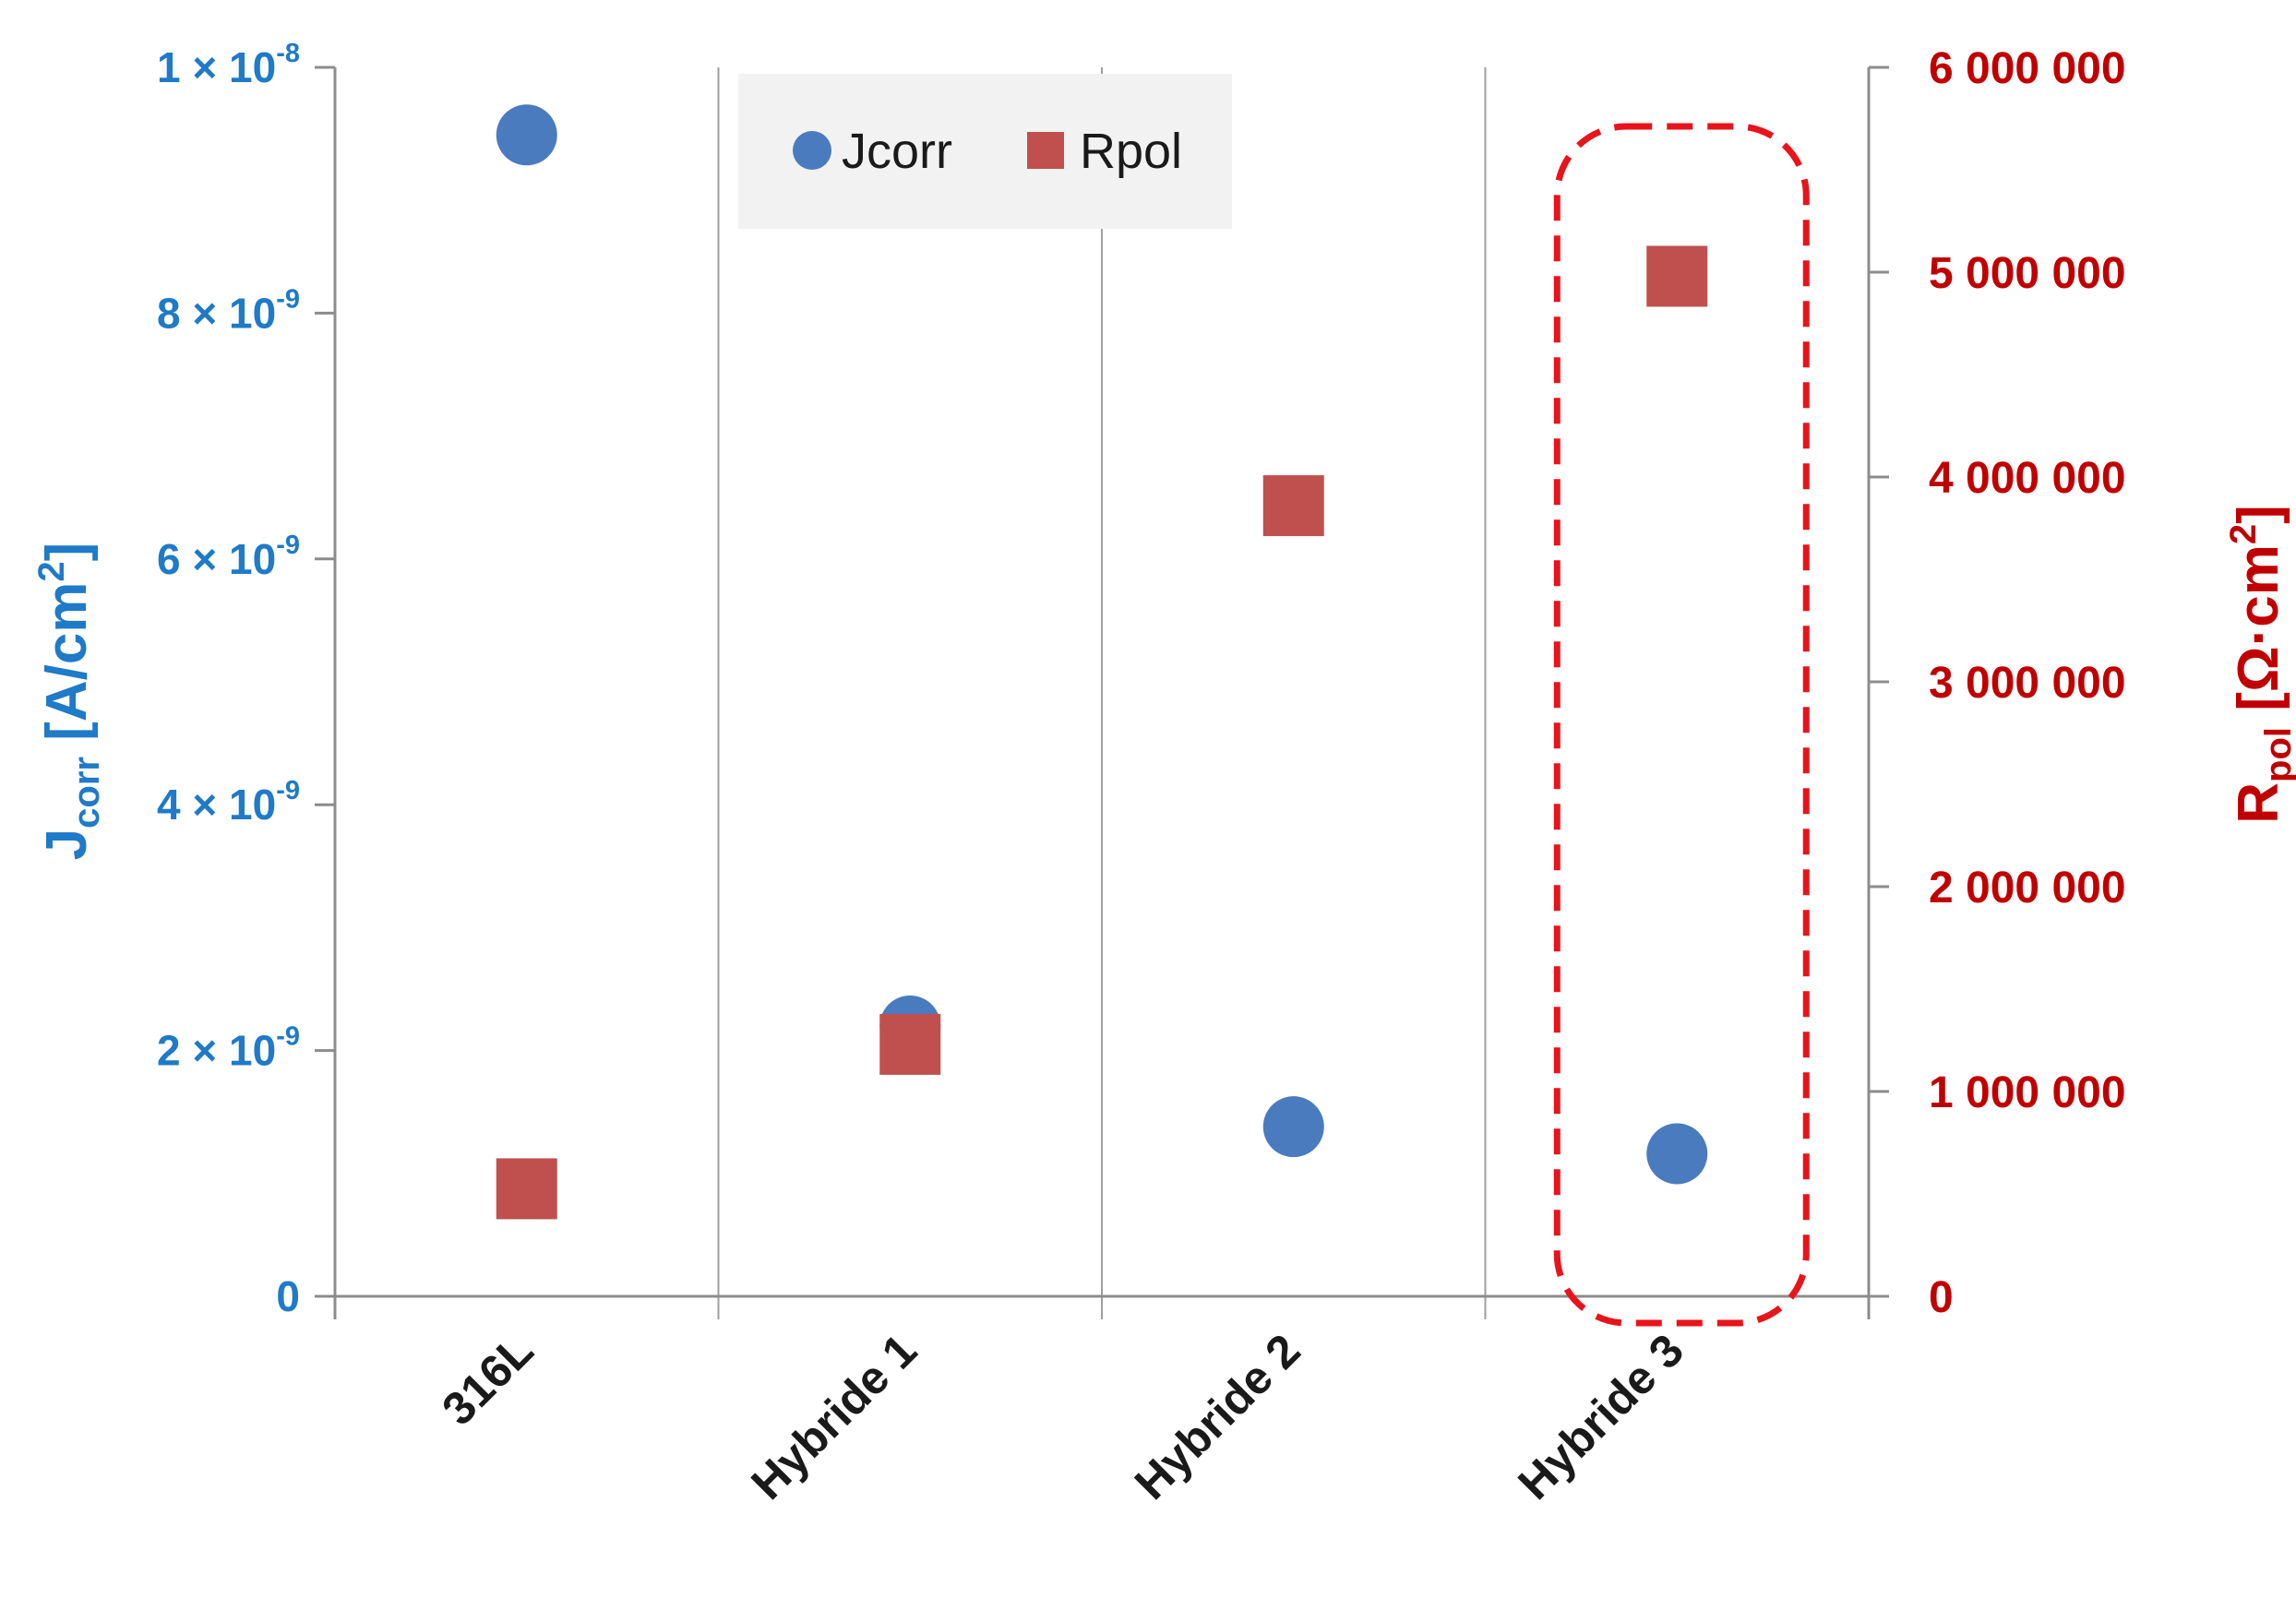  I want to click on highlight-layer, so click(1681, 725).